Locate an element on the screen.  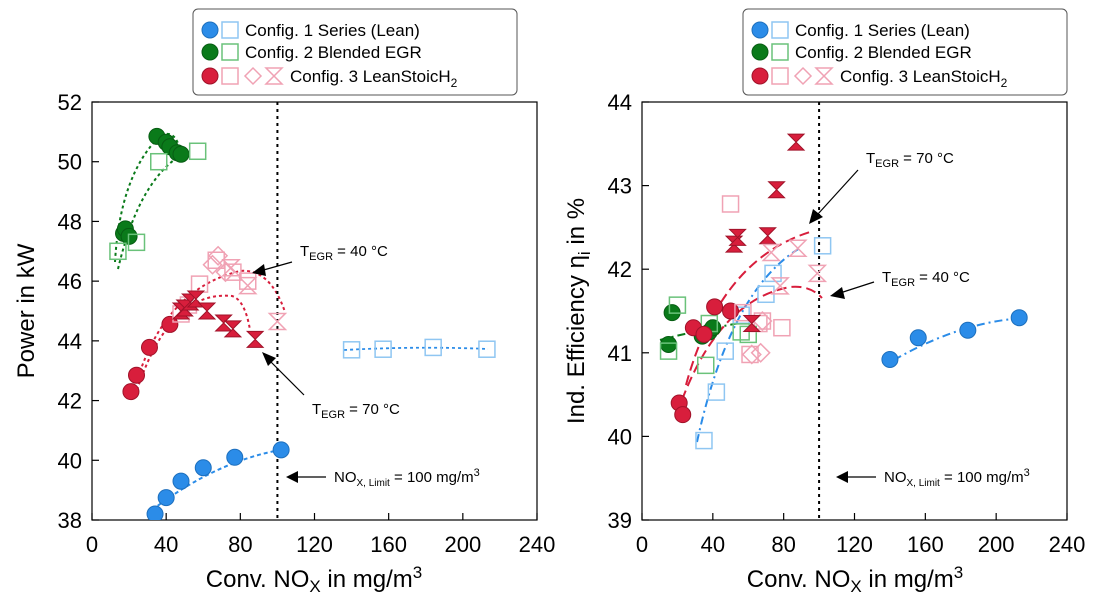
y-tick-label: 46 is located at coordinates (70, 281).